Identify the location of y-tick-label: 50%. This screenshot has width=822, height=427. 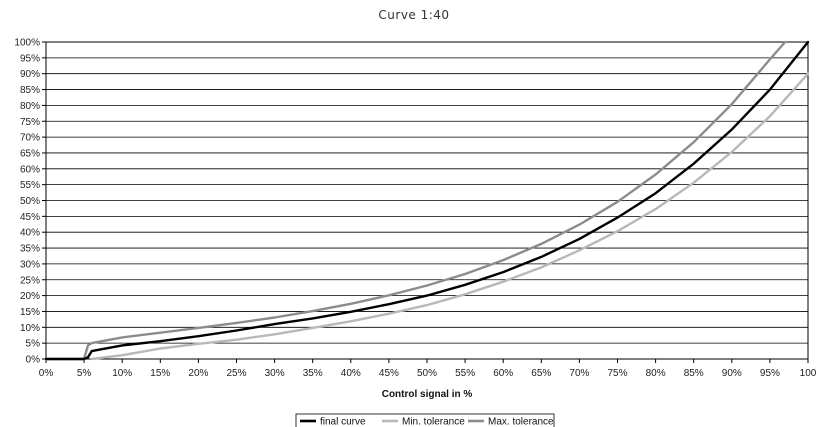
(30, 201).